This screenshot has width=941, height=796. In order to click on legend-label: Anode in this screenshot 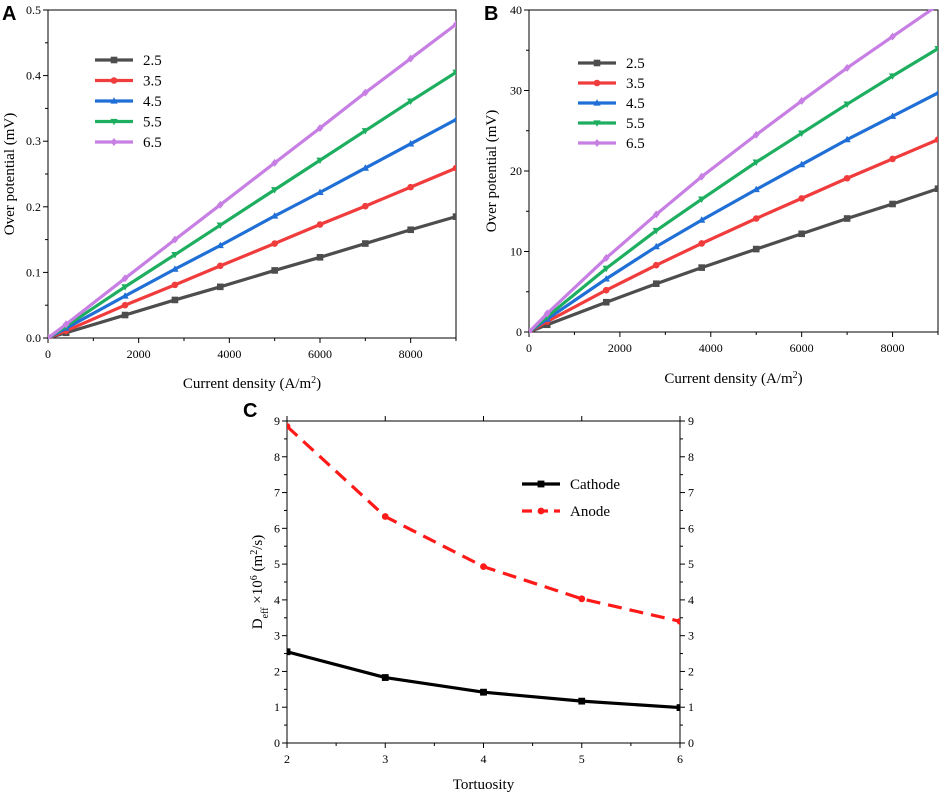, I will do `click(590, 512)`.